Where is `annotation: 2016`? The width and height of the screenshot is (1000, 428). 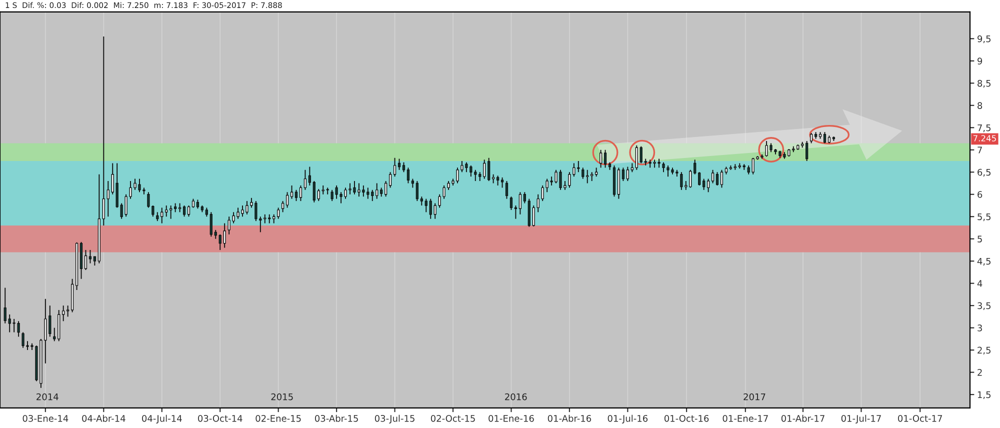 annotation: 2016 is located at coordinates (516, 396).